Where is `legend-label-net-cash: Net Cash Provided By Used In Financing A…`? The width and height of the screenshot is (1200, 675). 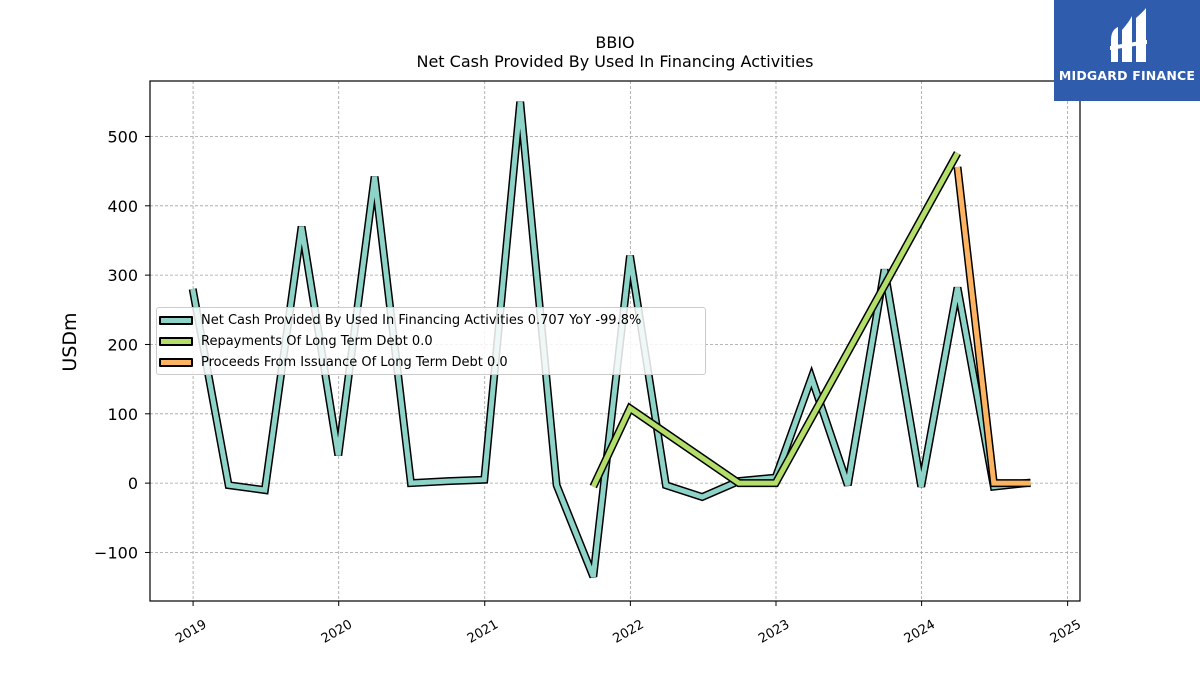
legend-label-net-cash: Net Cash Provided By Used In Financing A… is located at coordinates (421, 320).